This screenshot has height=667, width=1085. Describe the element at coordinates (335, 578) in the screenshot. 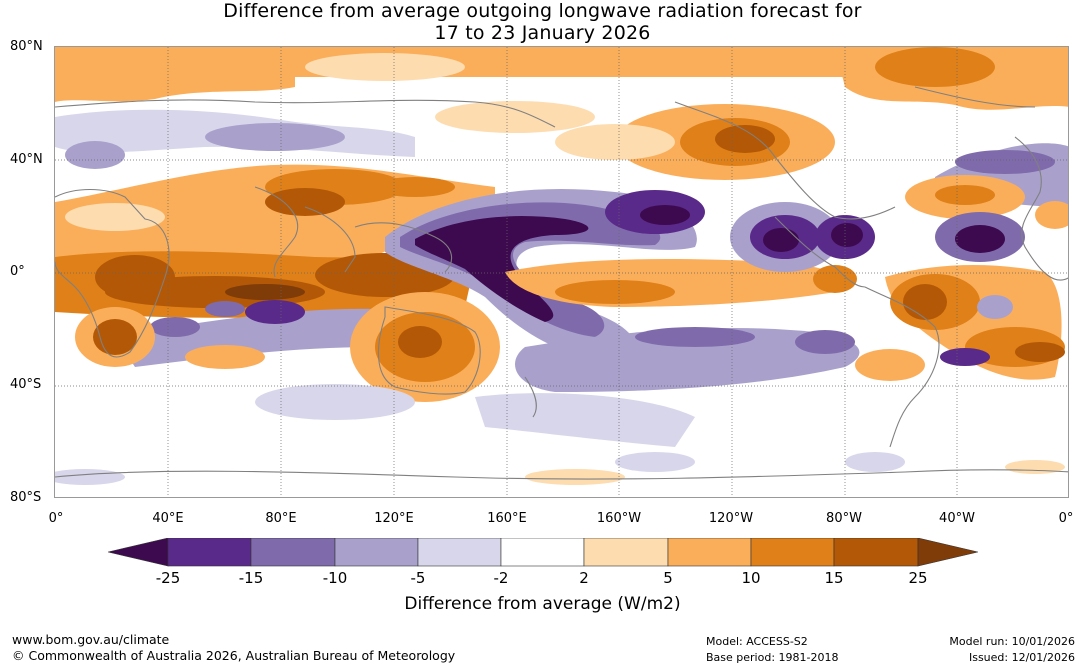

I see `colorbar-tick-neg10: -10` at that location.